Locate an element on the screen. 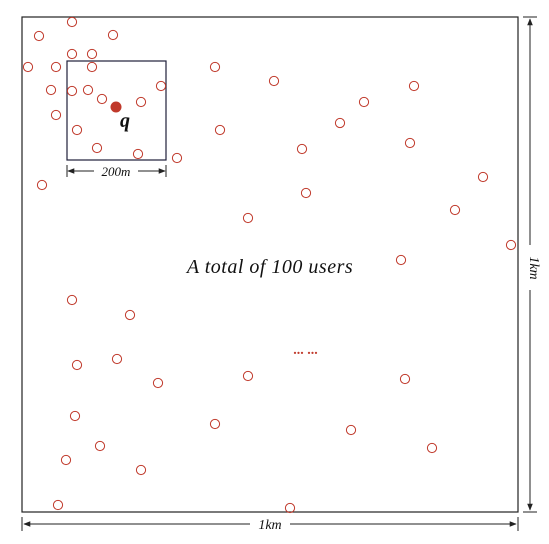  window-dimension: 200m is located at coordinates (116, 171).